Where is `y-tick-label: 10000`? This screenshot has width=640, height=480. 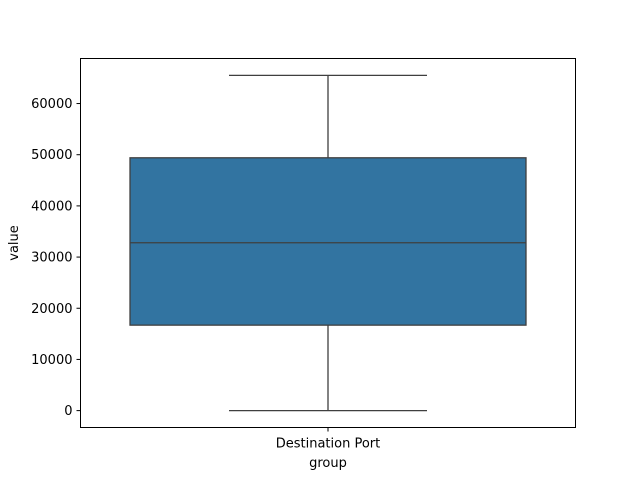 y-tick-label: 10000 is located at coordinates (51, 360).